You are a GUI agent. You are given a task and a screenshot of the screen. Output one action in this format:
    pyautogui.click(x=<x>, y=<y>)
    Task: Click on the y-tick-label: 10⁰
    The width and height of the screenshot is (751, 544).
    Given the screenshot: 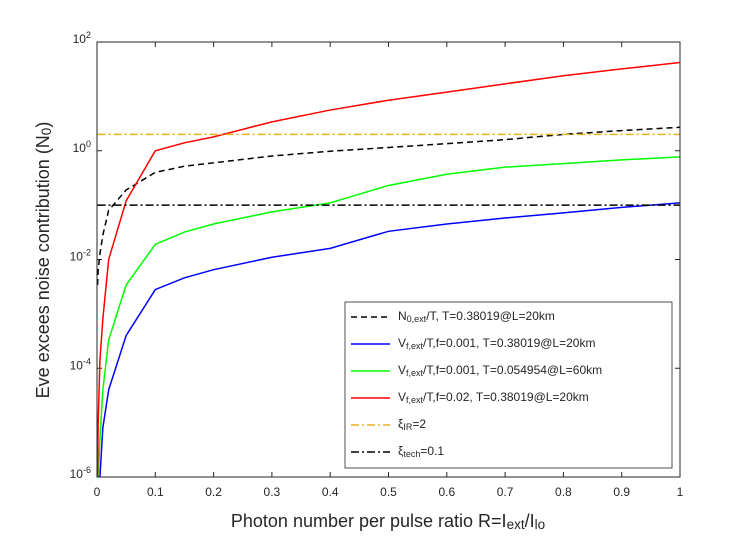 What is the action you would take?
    pyautogui.click(x=82, y=147)
    